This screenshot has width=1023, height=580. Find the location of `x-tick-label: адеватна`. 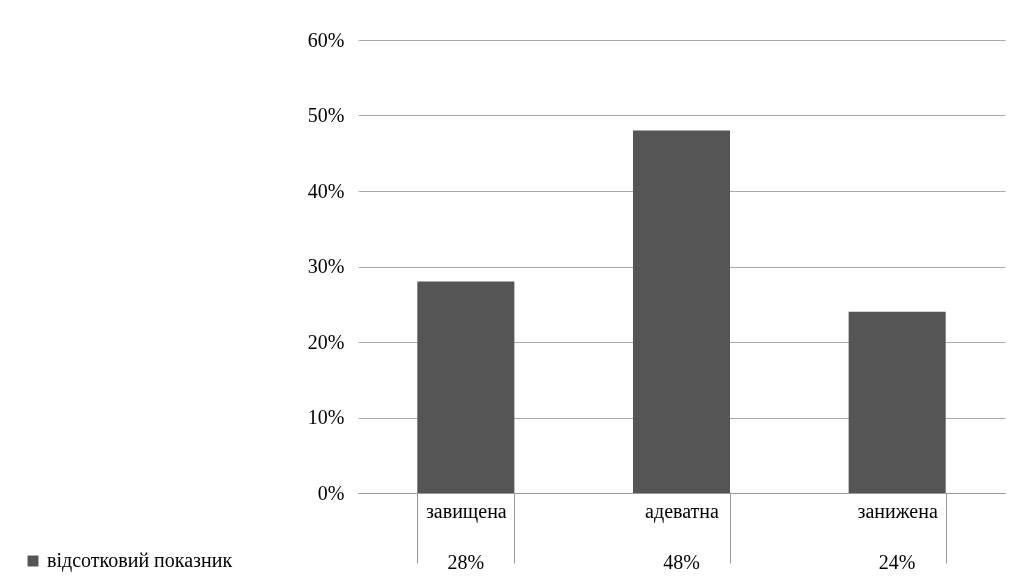

x-tick-label: адеватна is located at coordinates (682, 511).